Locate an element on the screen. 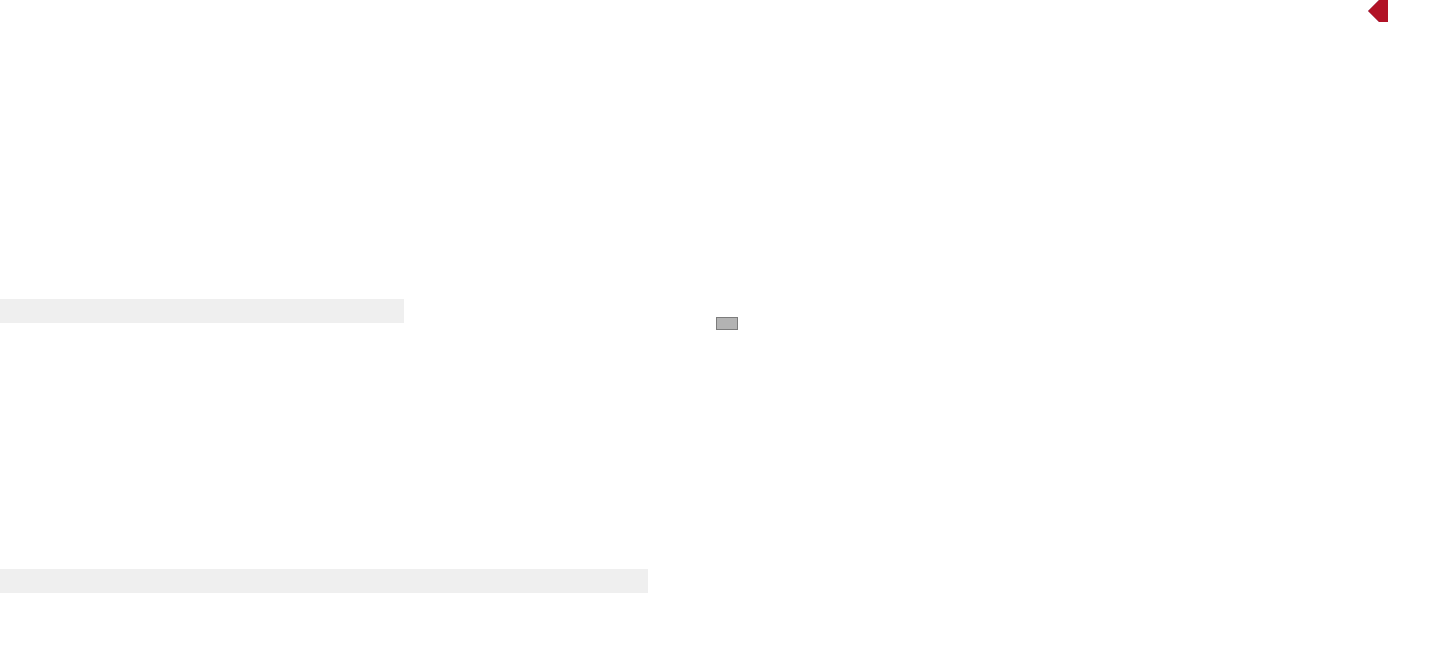 The image size is (1456, 665). legend-item-percent-assets is located at coordinates (324, 581).